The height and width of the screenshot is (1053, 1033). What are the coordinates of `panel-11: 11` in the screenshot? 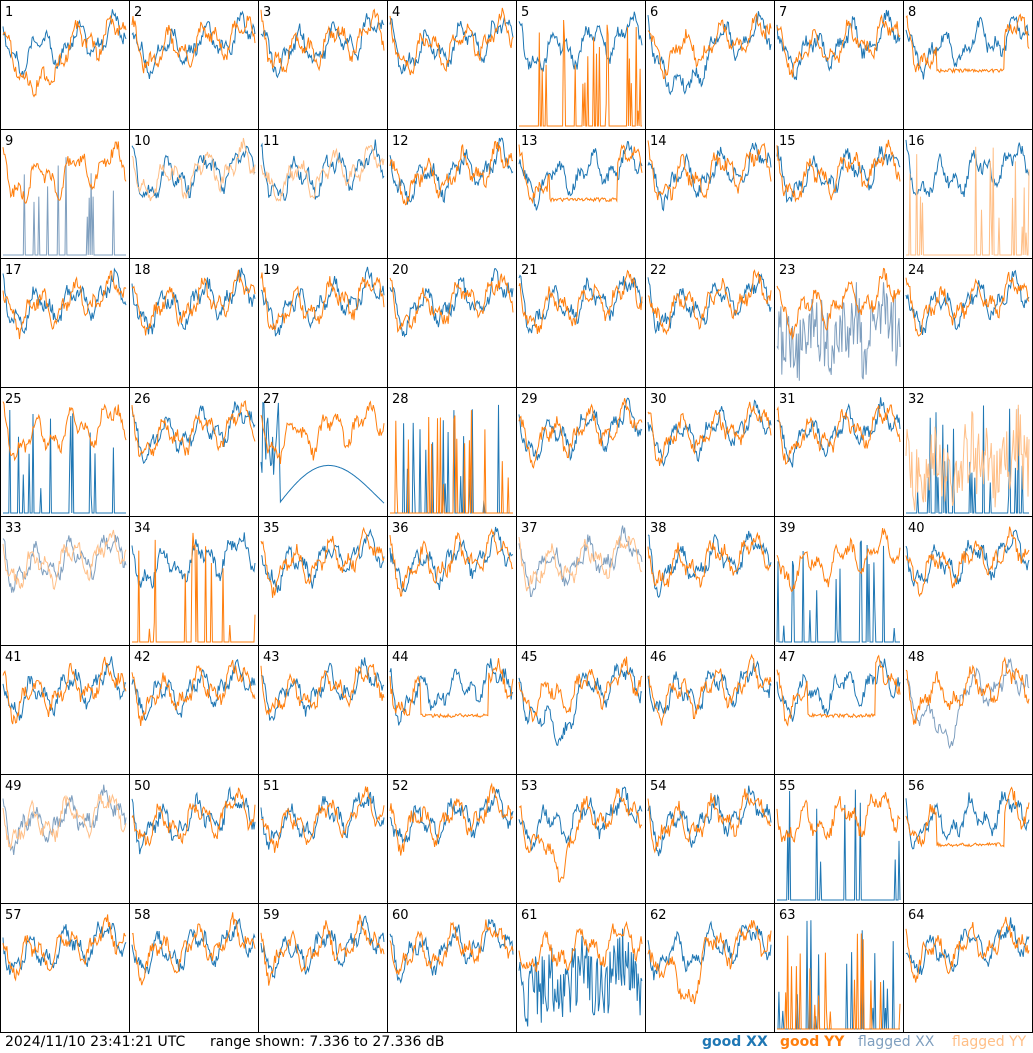 It's located at (323, 194).